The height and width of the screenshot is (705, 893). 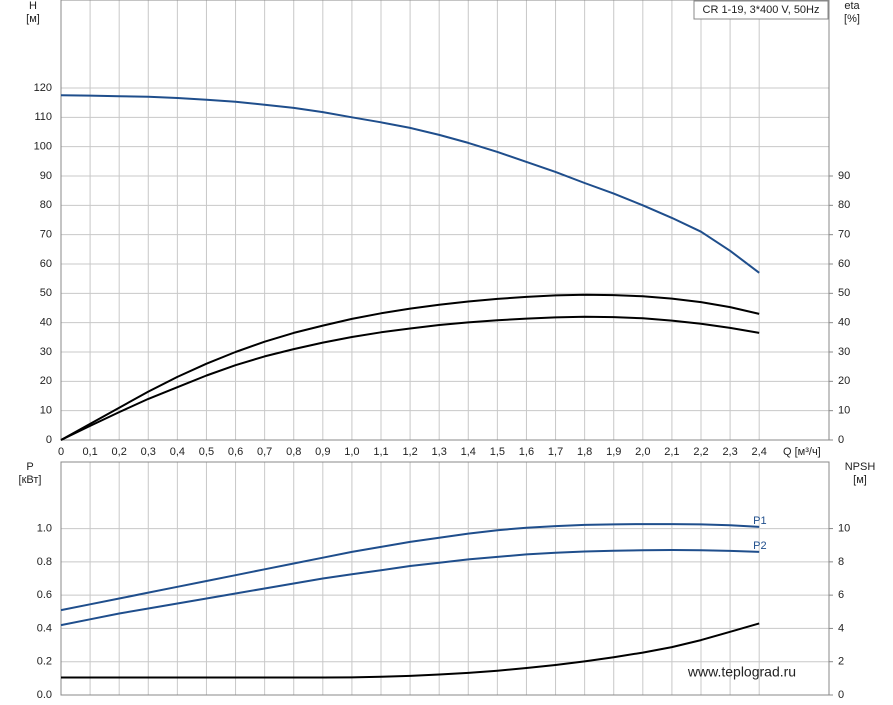 I want to click on axis-label: eta, so click(x=852, y=6).